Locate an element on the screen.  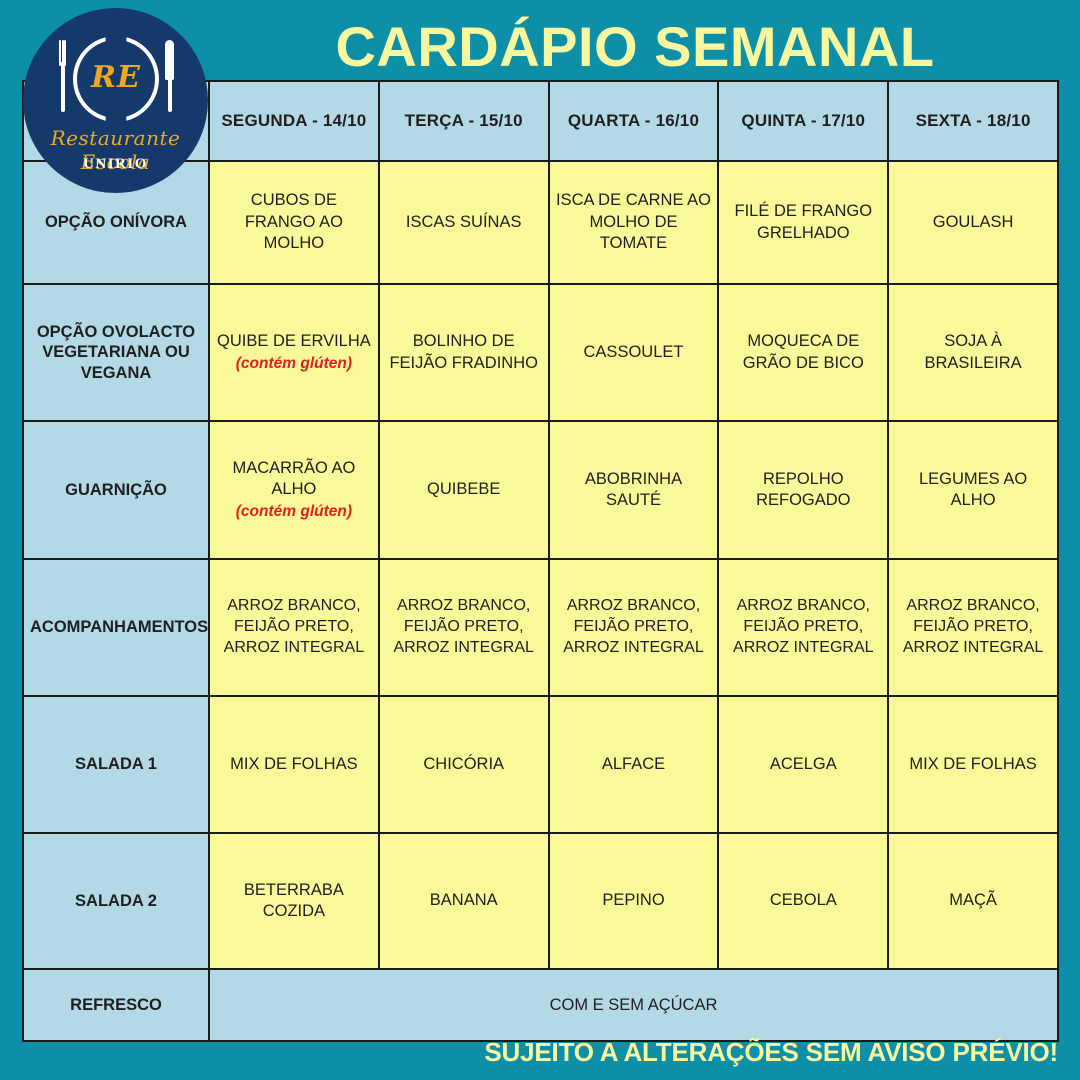
menu-cell: GOULASH is located at coordinates (973, 222).